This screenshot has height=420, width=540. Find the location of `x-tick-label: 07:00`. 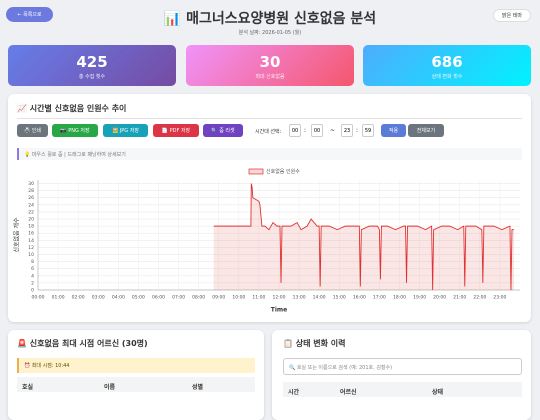

x-tick-label: 07:00 is located at coordinates (178, 298).